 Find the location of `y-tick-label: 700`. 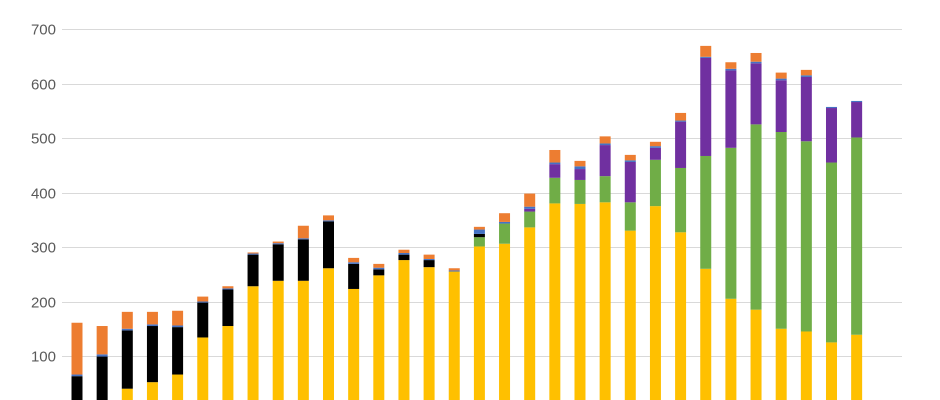

y-tick-label: 700 is located at coordinates (43, 30).